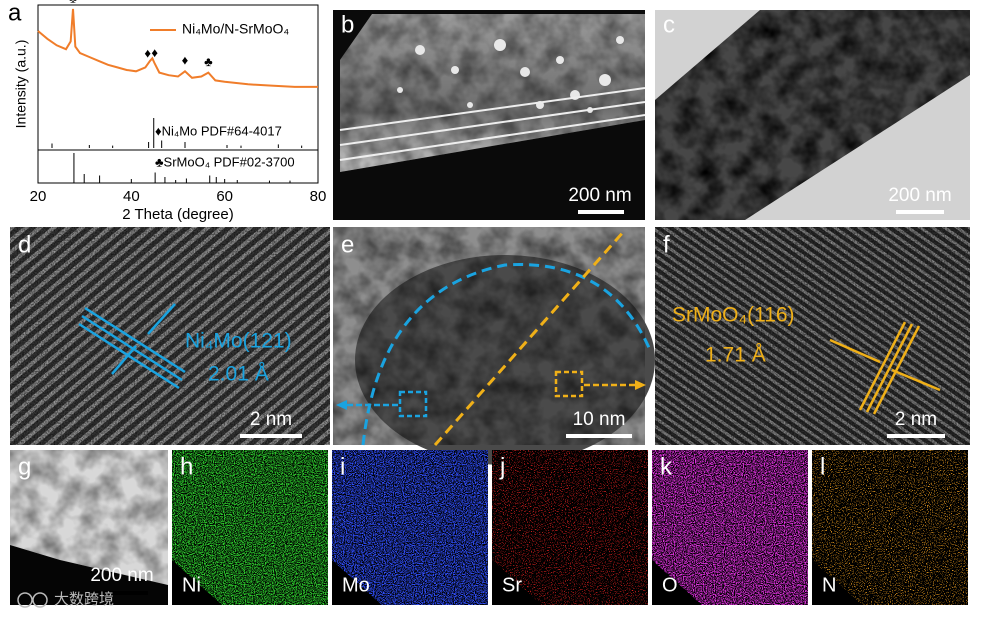 The image size is (985, 618). I want to click on panel-g: g 200 nm 大数跨境, so click(89, 529).